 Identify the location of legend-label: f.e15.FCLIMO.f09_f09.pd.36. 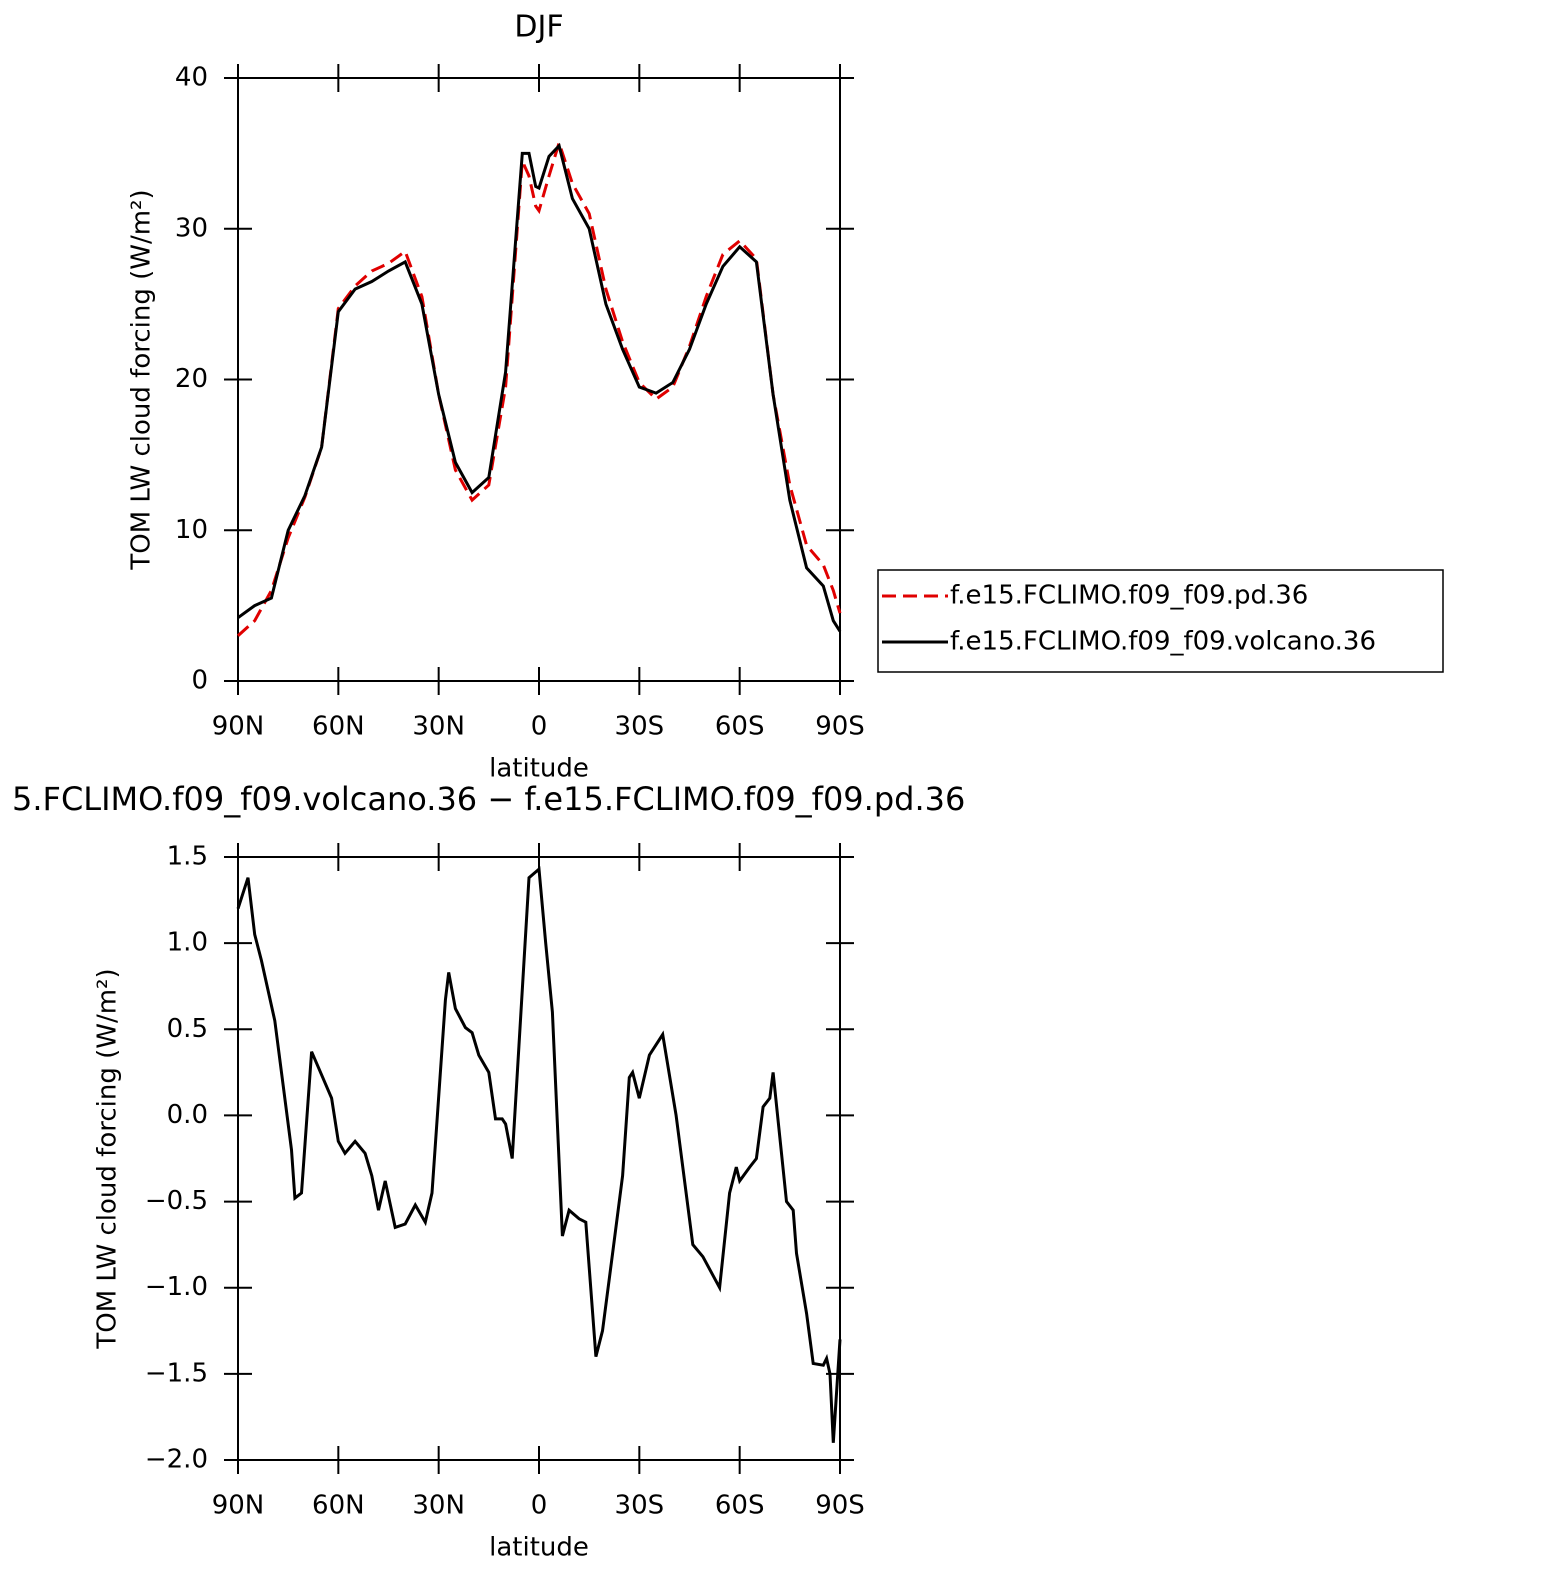
(1129, 596).